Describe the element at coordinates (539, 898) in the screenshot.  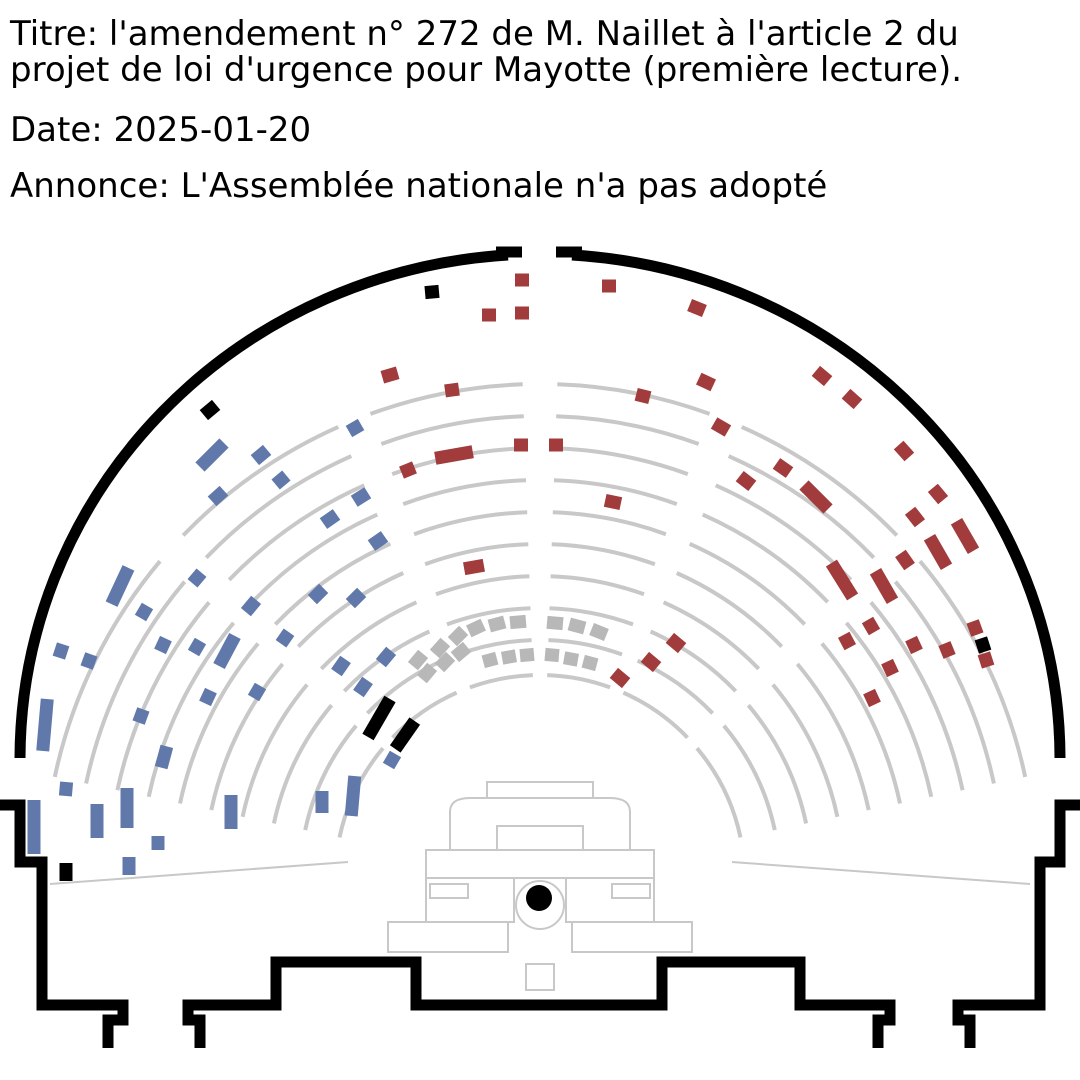
I see `president-seat` at that location.